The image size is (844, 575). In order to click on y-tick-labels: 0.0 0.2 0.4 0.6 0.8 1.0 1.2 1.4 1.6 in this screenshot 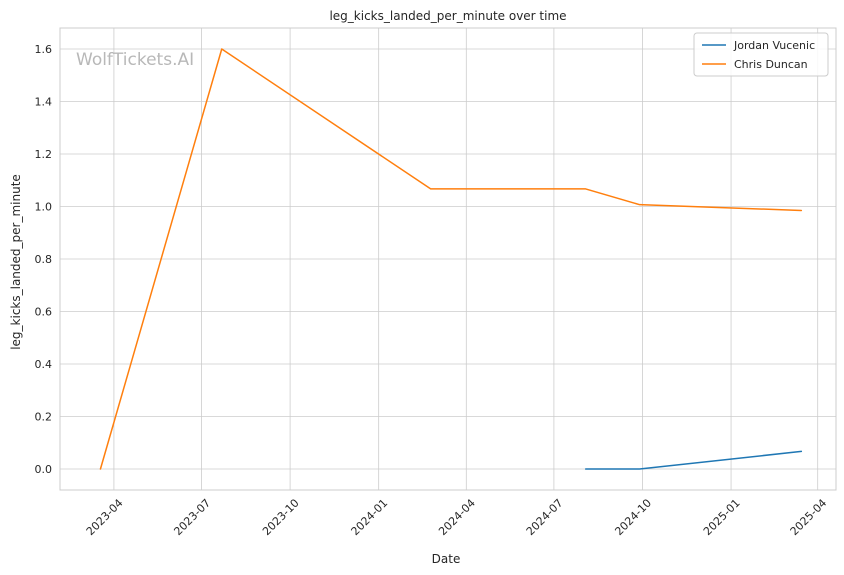, I will do `click(44, 259)`.